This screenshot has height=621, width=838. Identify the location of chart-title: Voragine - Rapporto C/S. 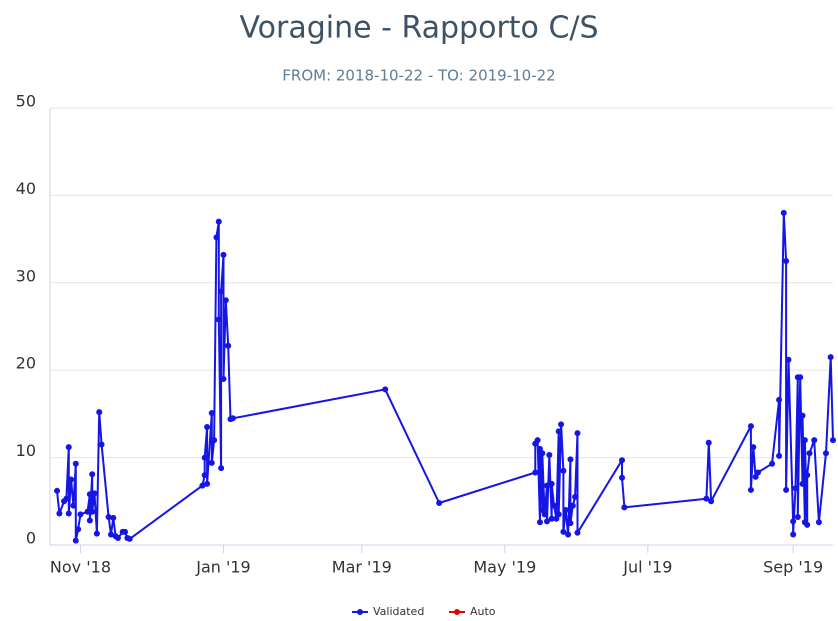
(418, 28).